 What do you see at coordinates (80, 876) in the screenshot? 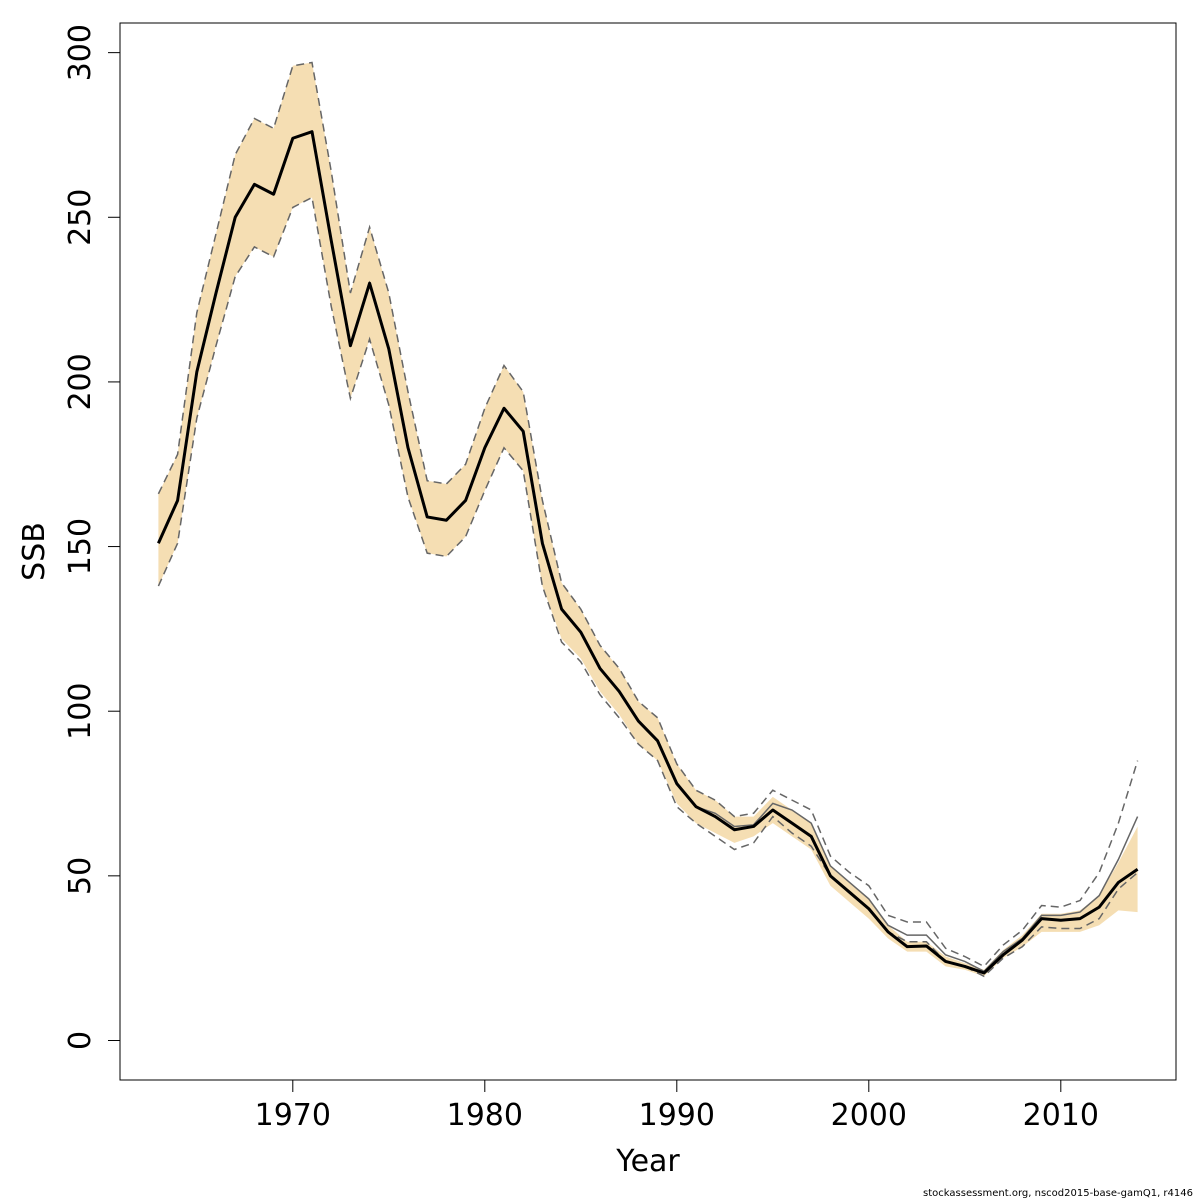
I see `y-tick-label: 50` at bounding box center [80, 876].